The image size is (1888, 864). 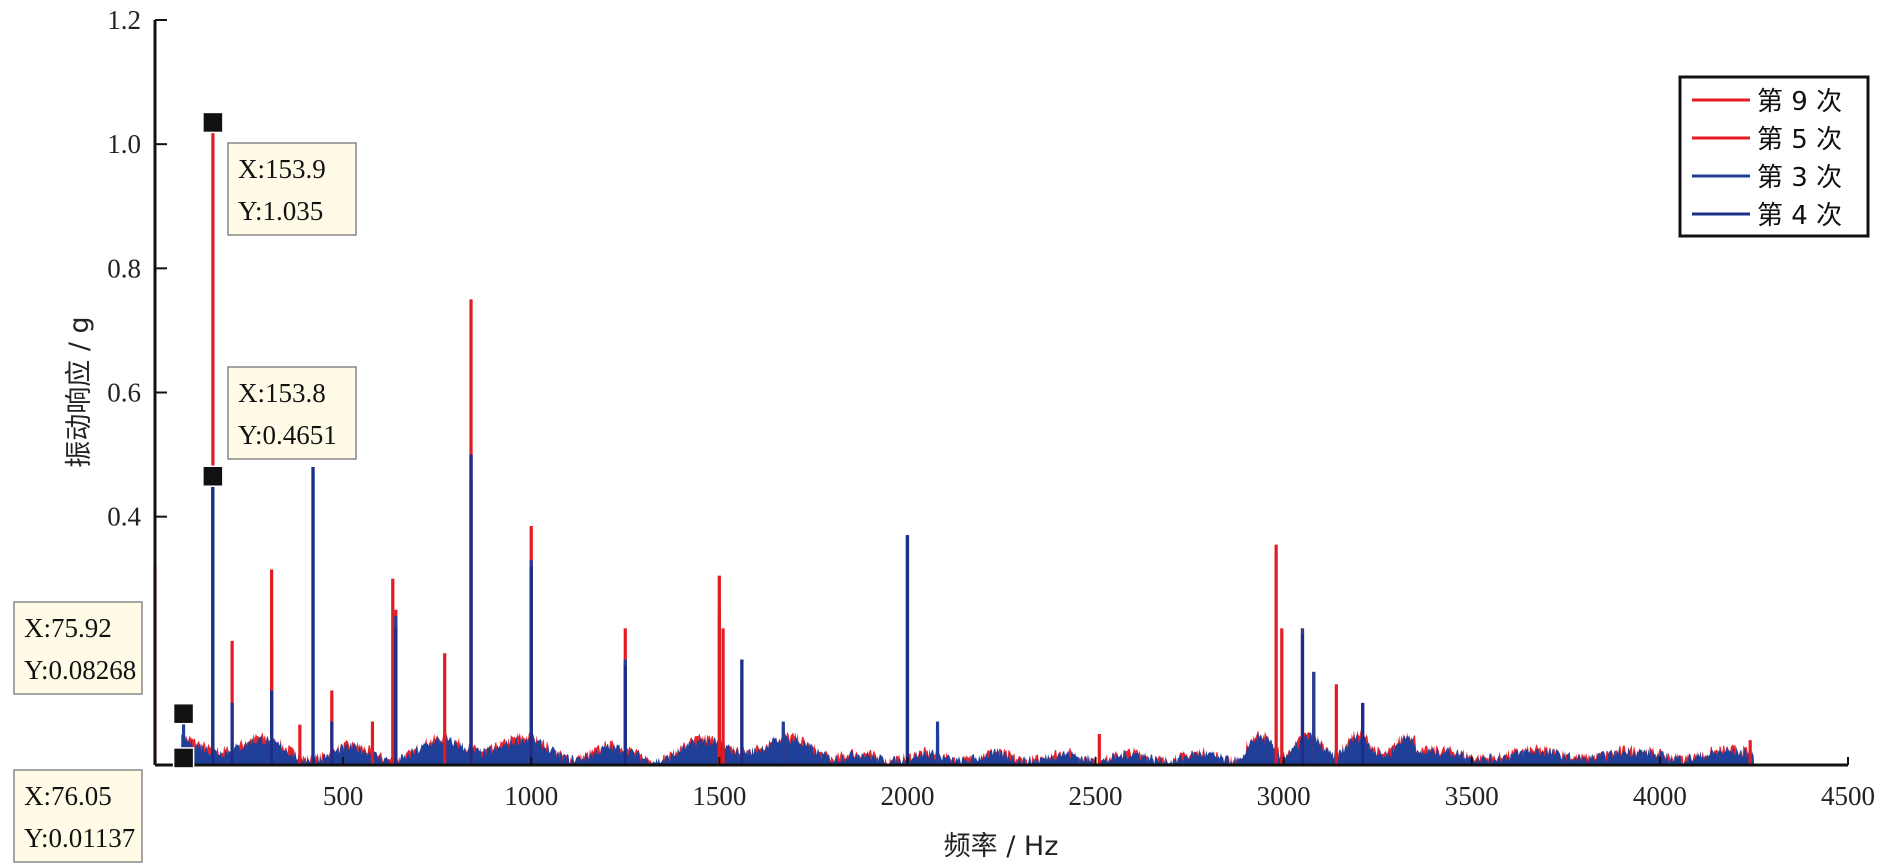 What do you see at coordinates (124, 517) in the screenshot?
I see `y-tick-label: 0.4` at bounding box center [124, 517].